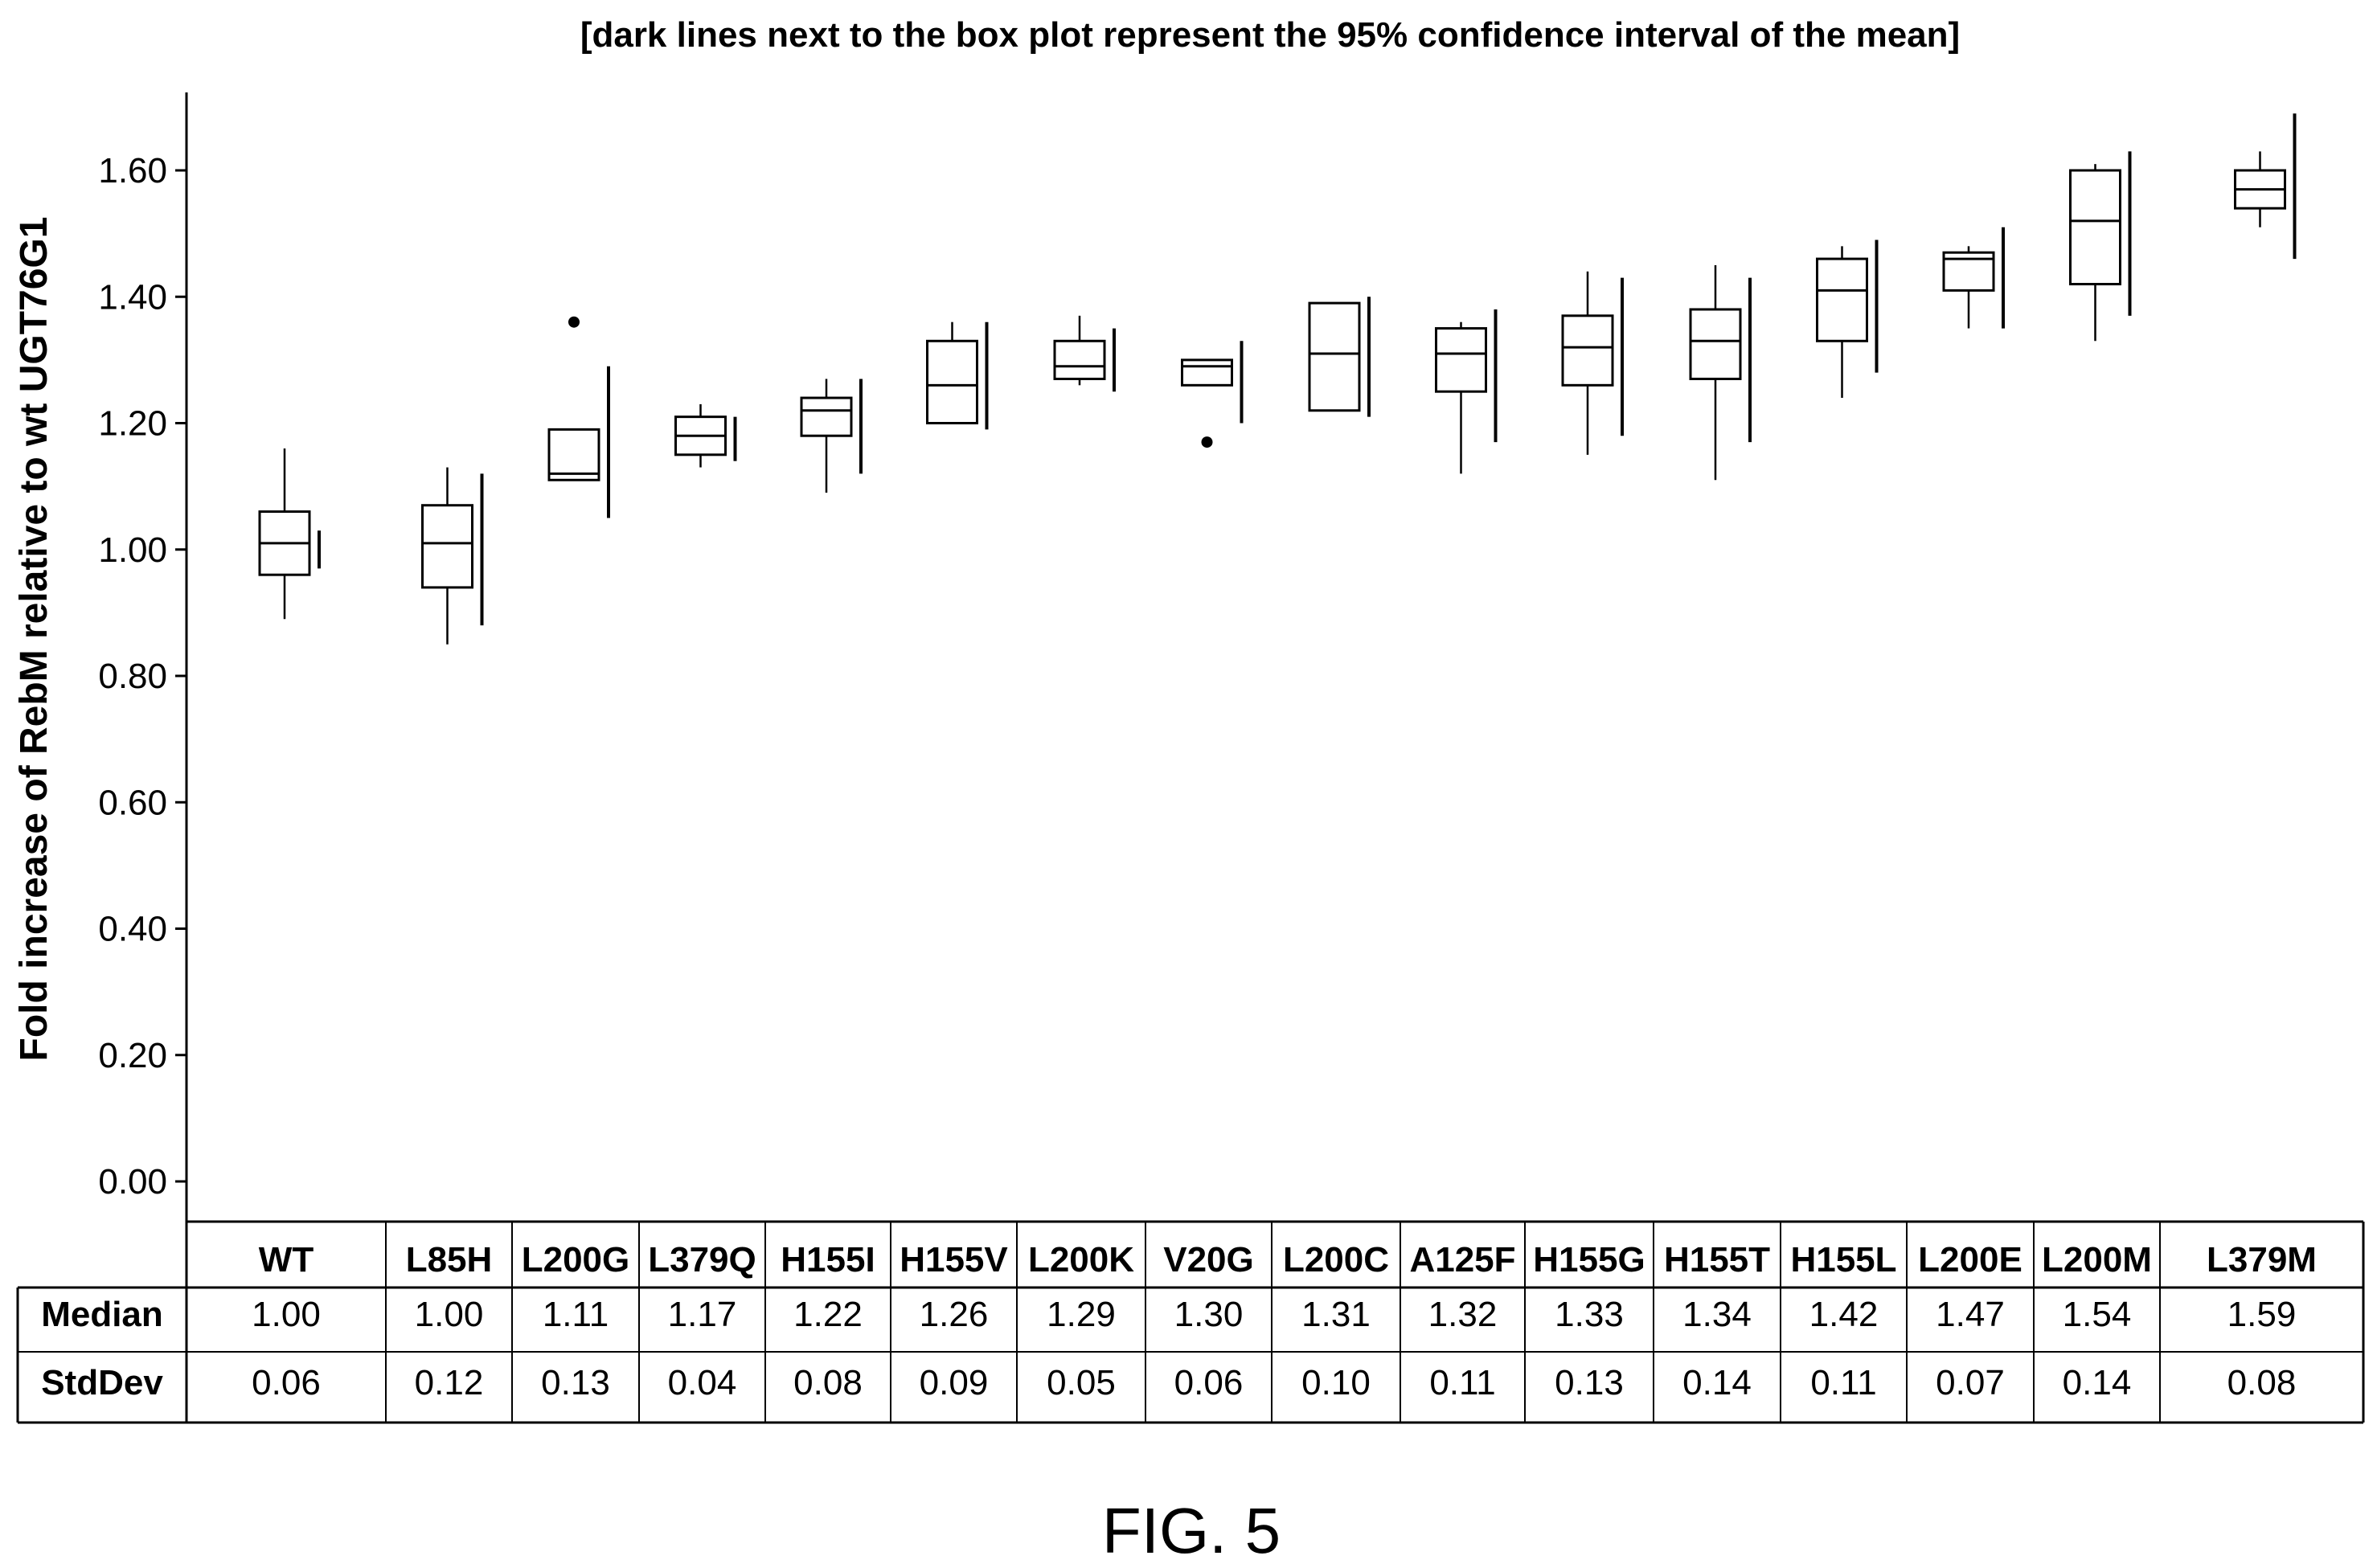 The image size is (2377, 1568). What do you see at coordinates (132, 297) in the screenshot?
I see `y-tick-label: 1.40` at bounding box center [132, 297].